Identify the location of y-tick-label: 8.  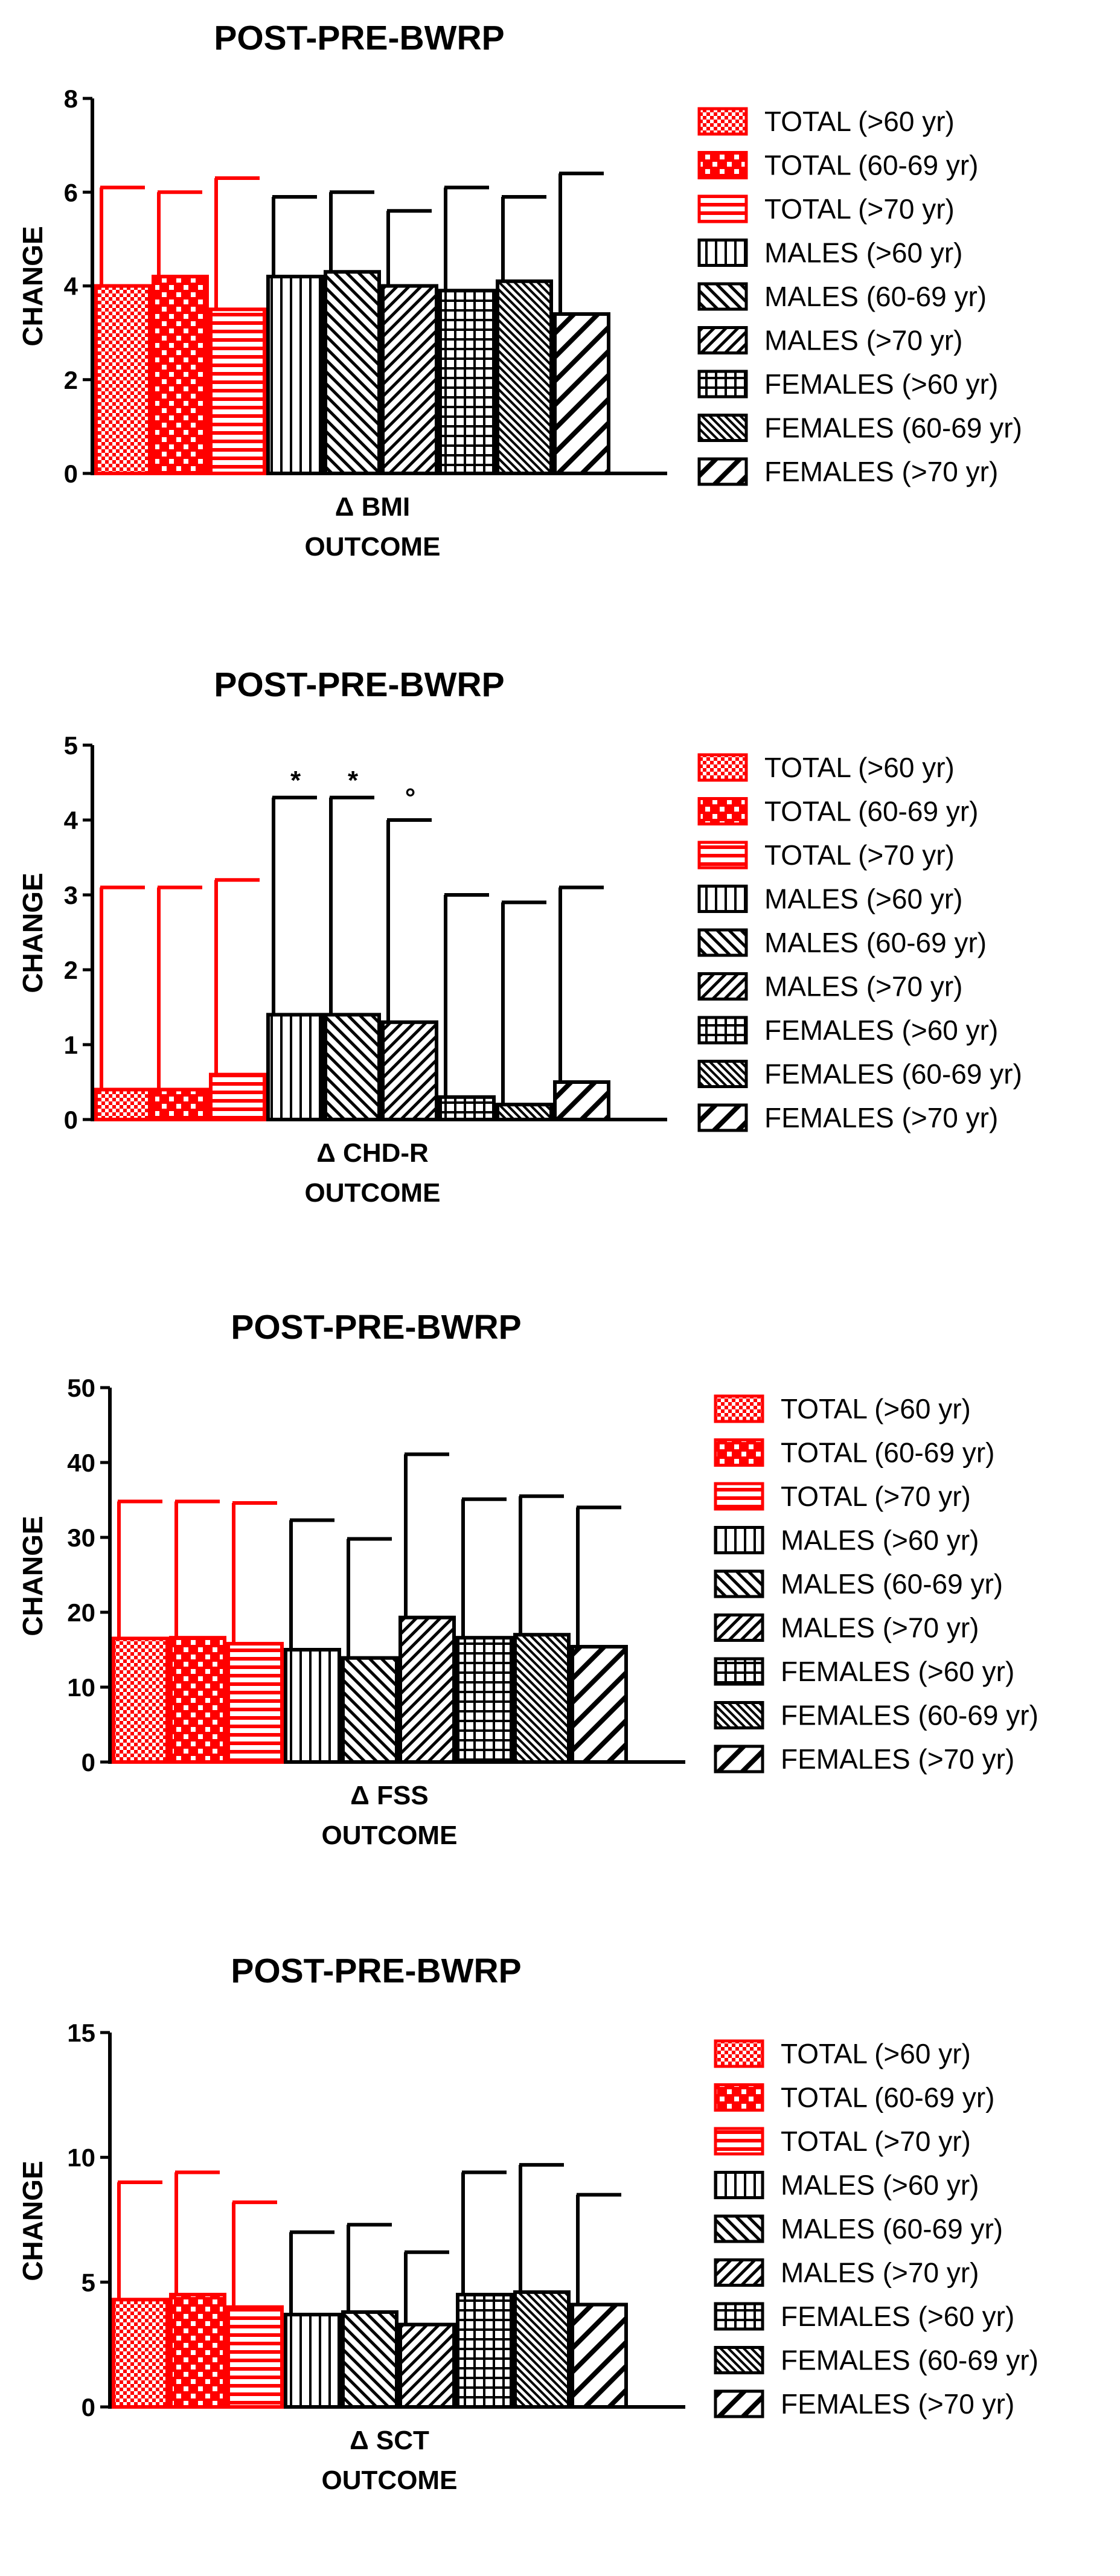
(71, 99).